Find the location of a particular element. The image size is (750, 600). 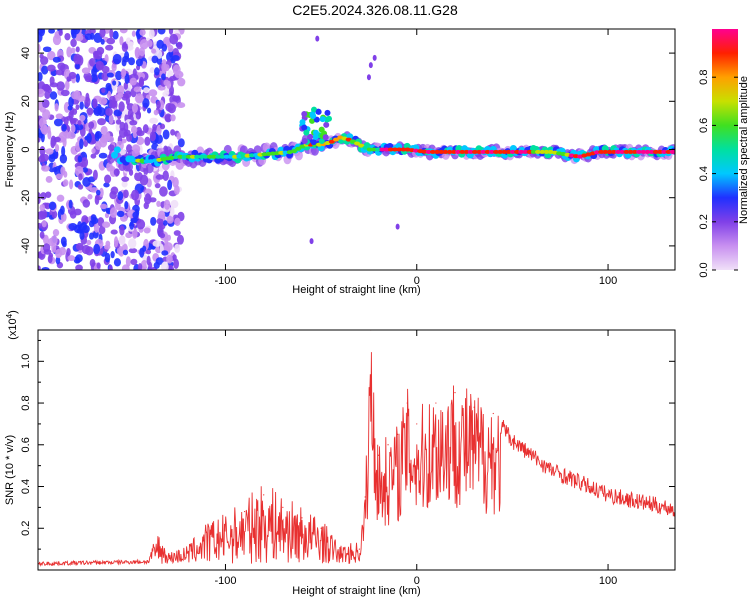

x-tick-label-top: 100 is located at coordinates (608, 281).